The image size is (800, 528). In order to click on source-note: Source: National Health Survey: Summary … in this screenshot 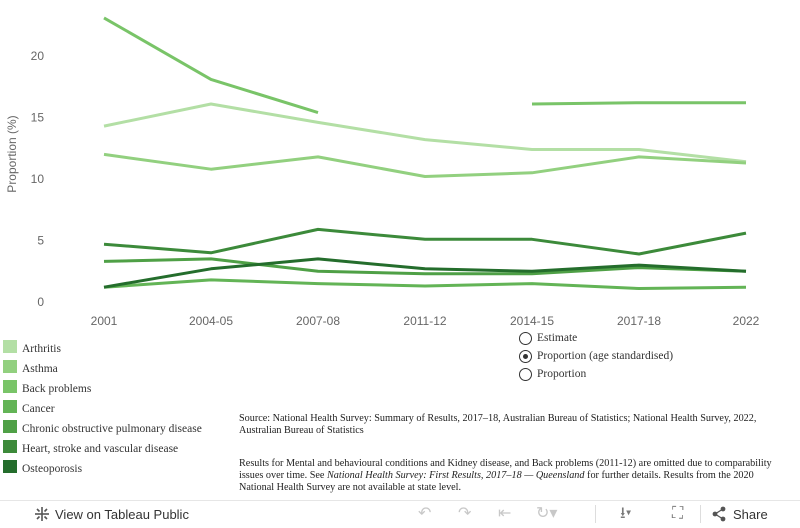, I will do `click(498, 424)`.